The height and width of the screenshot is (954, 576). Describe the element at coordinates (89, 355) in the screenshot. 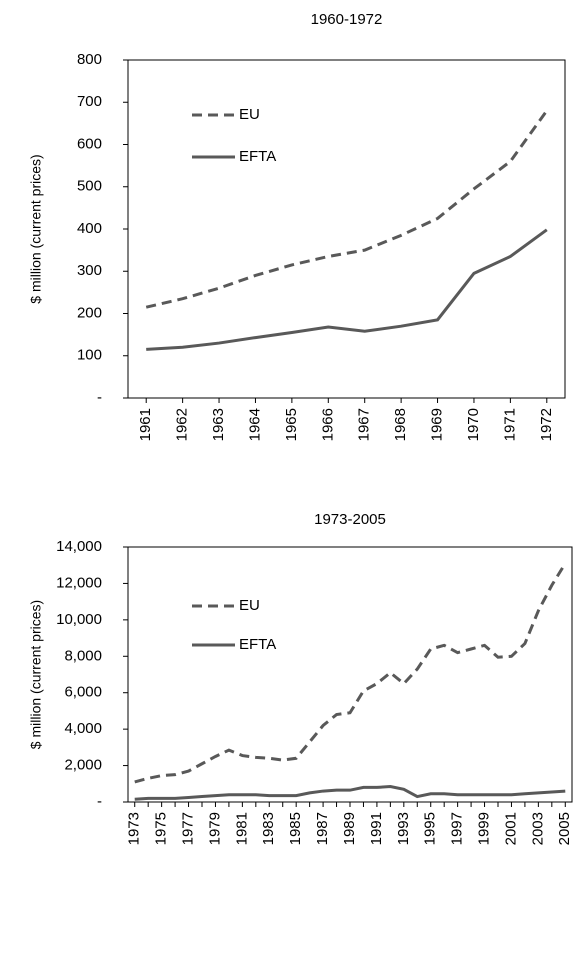

I see `y-tick-label: 100` at that location.